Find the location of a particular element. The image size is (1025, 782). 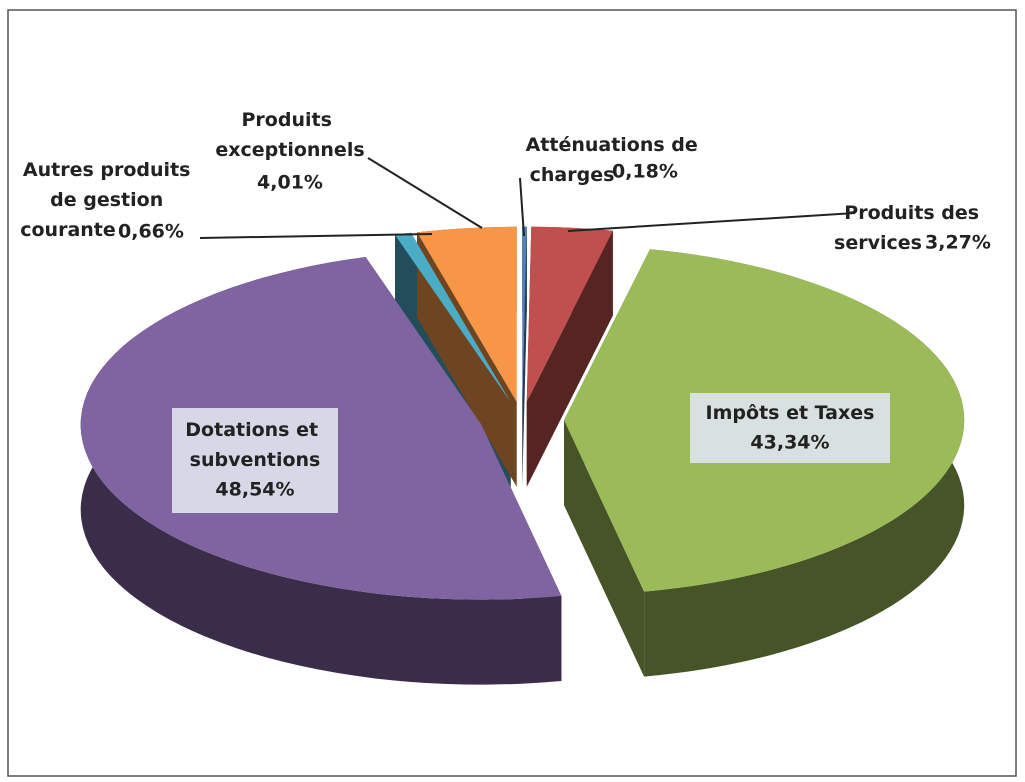

slice-label: Produits exceptionnels is located at coordinates (289, 135).